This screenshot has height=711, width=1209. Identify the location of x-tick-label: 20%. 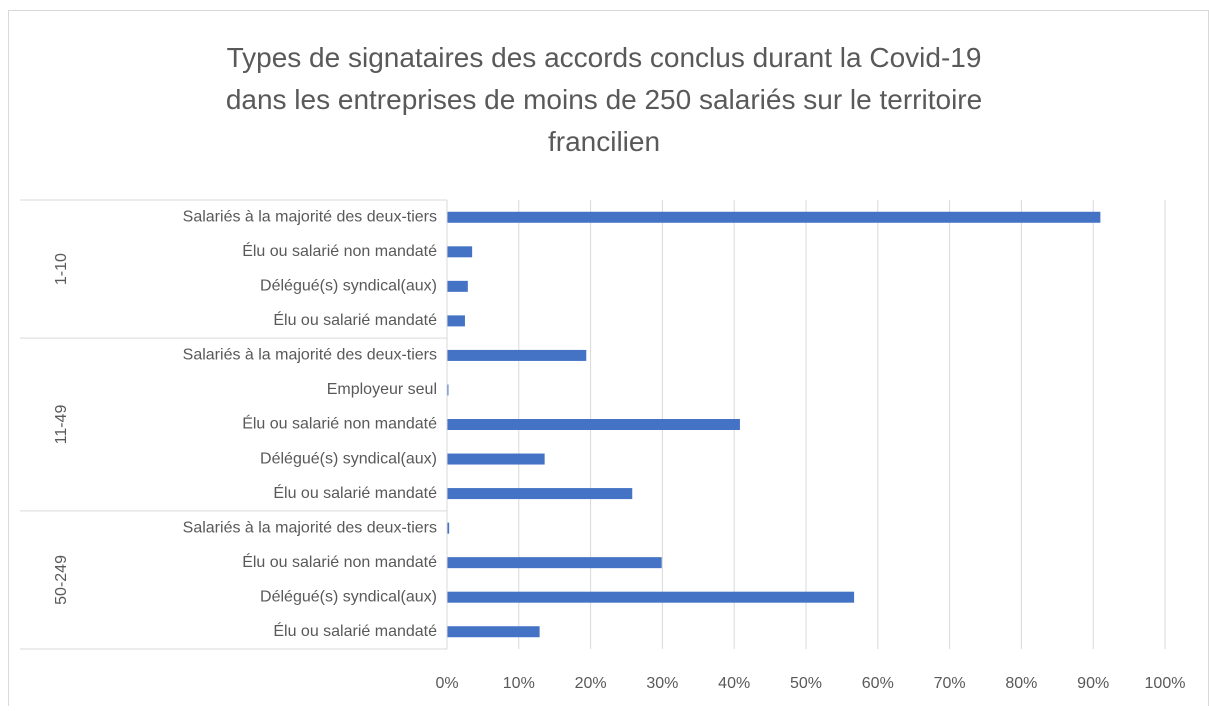
(591, 683).